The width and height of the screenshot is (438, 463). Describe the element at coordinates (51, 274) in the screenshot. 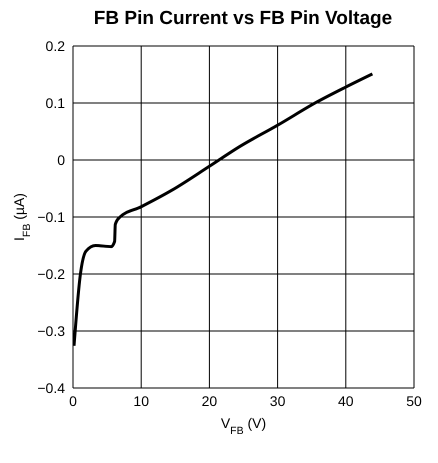

I see `y-tick-label: −0.2` at that location.